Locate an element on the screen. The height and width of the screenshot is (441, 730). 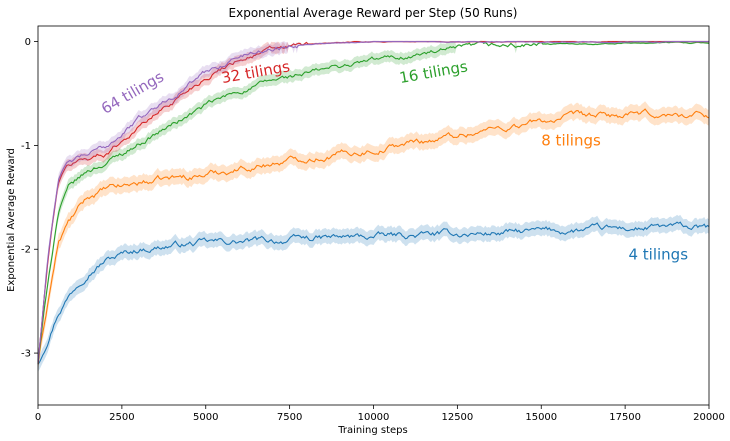
y-axis: 0 -1 -2 -3 is located at coordinates (29, 198).